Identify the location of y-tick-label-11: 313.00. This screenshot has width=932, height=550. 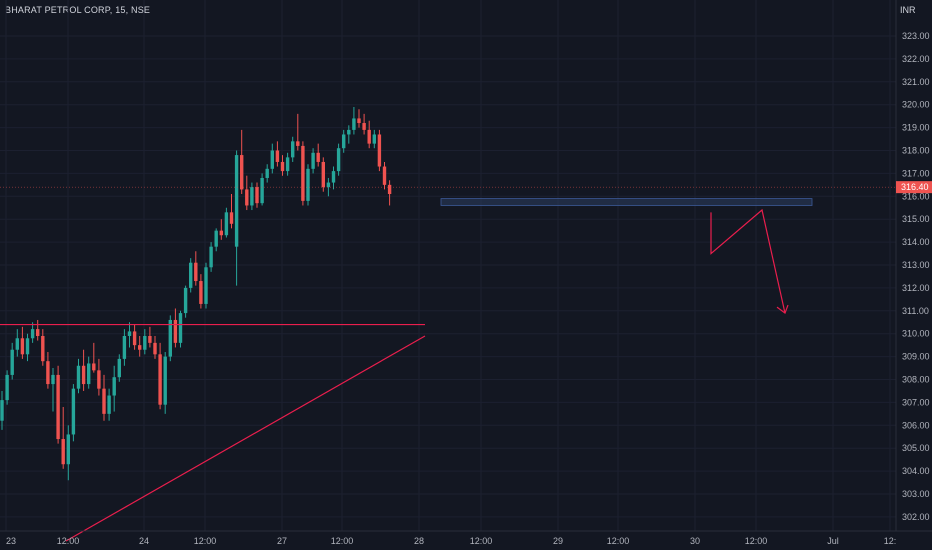
(916, 265).